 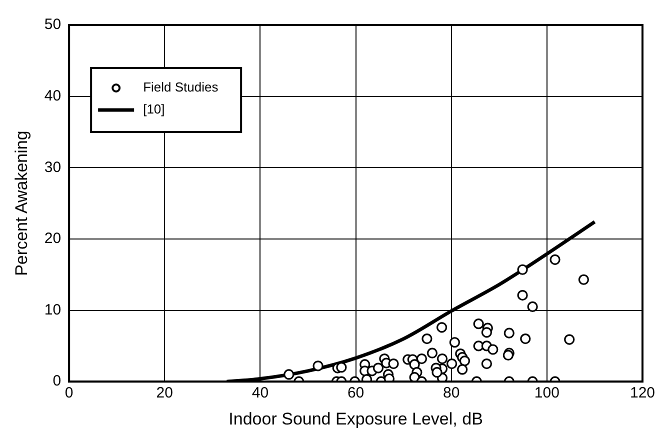 I want to click on legend-label: Field Studies, so click(x=181, y=87).